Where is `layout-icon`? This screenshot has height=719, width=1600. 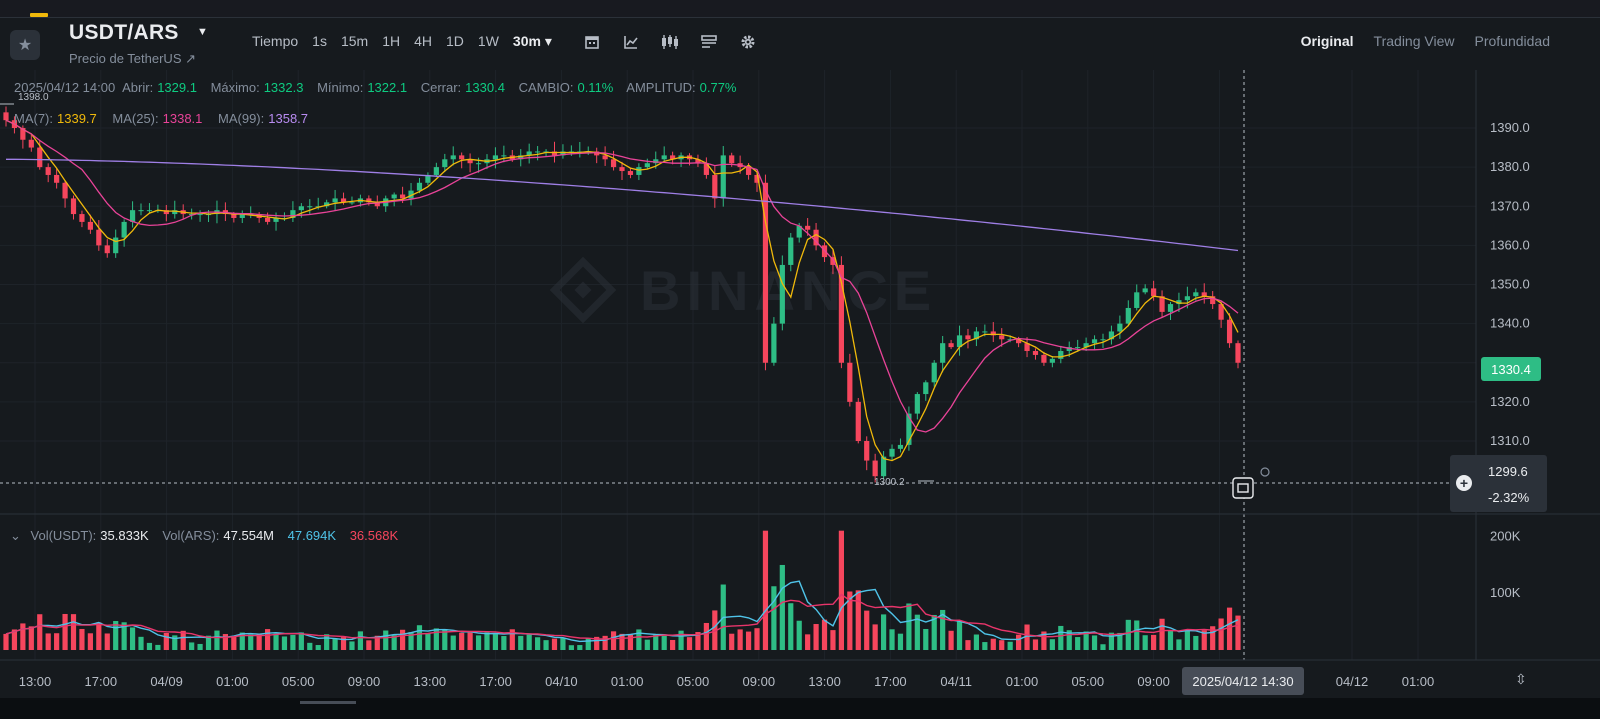
layout-icon is located at coordinates (709, 42).